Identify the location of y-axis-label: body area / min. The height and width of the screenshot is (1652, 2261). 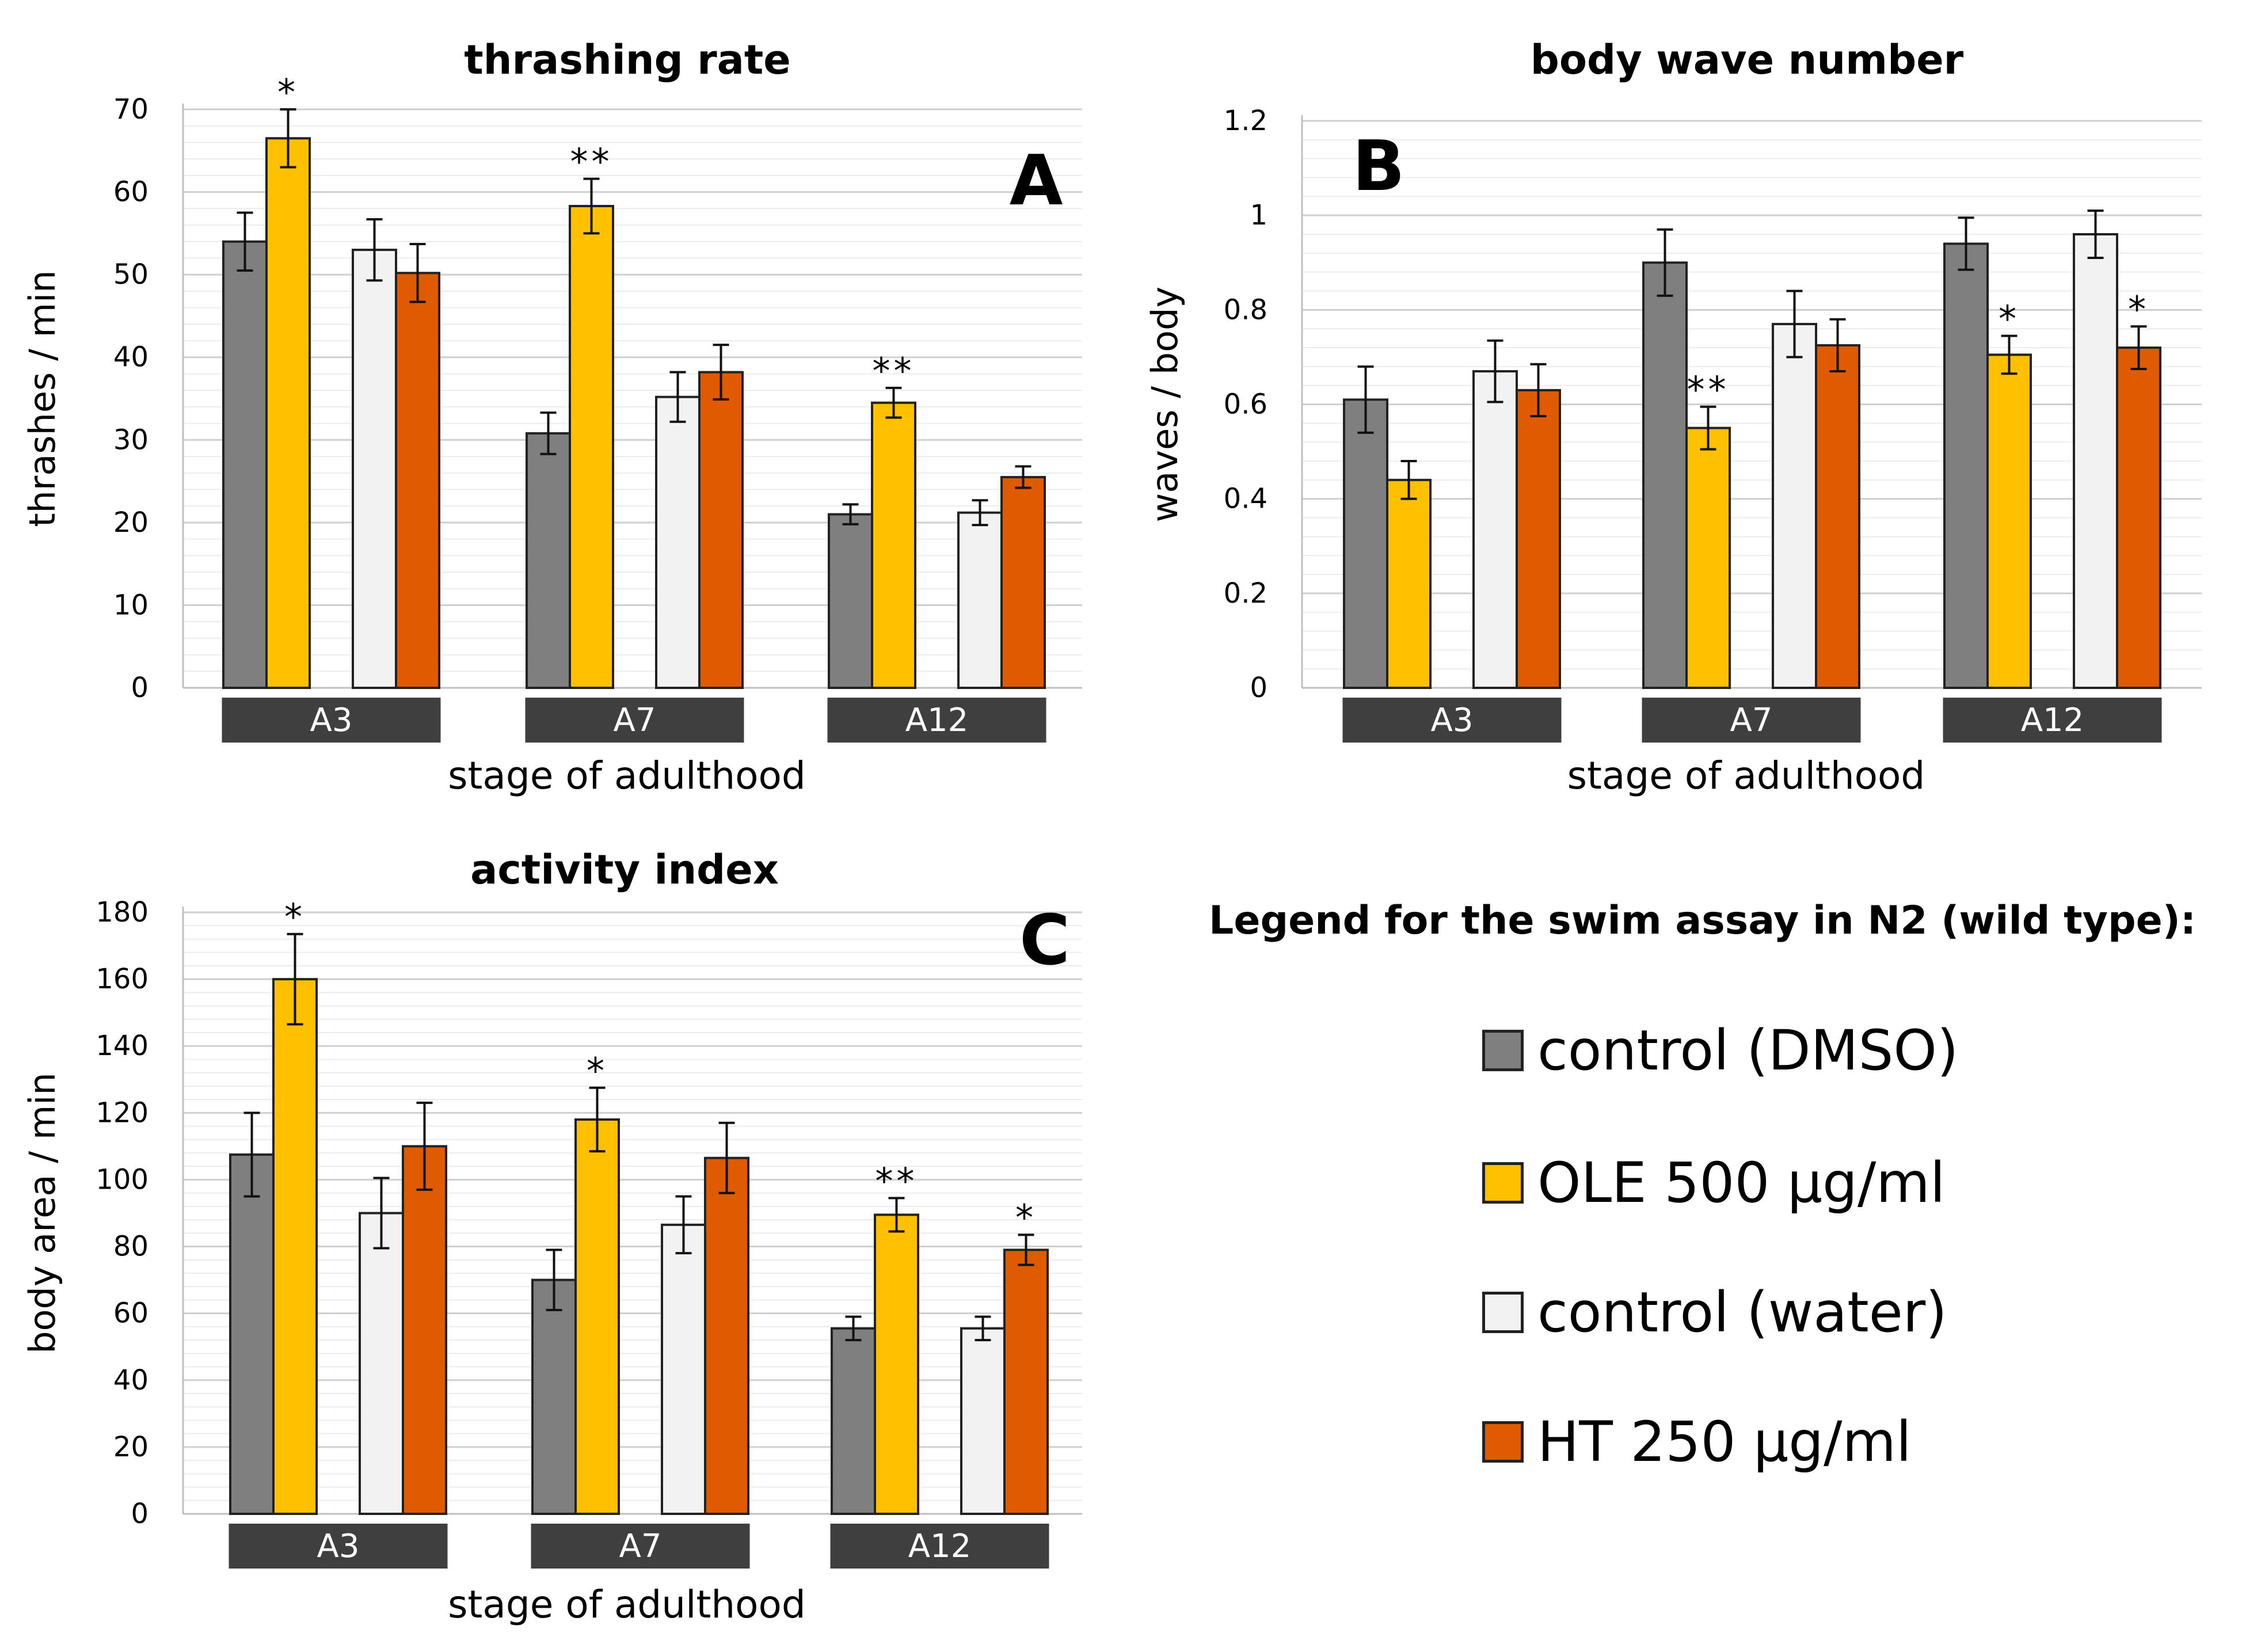
(42, 1213).